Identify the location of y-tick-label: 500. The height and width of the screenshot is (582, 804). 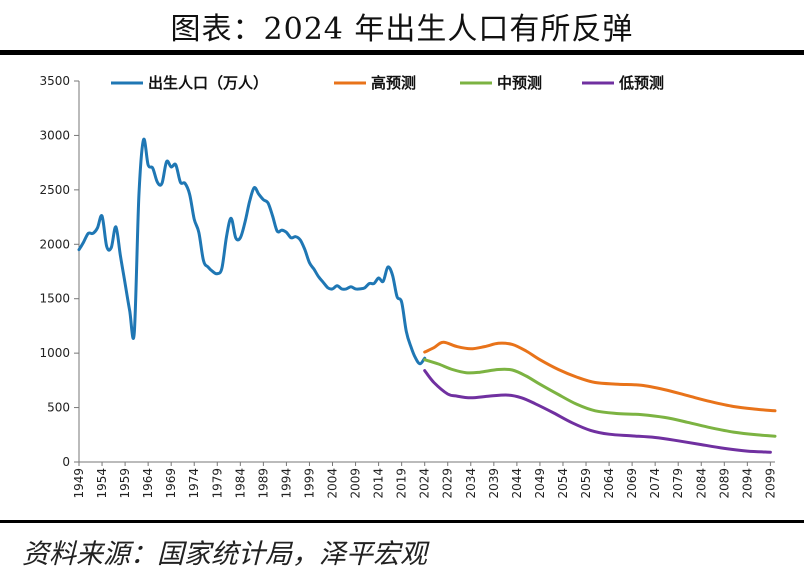
(58, 408).